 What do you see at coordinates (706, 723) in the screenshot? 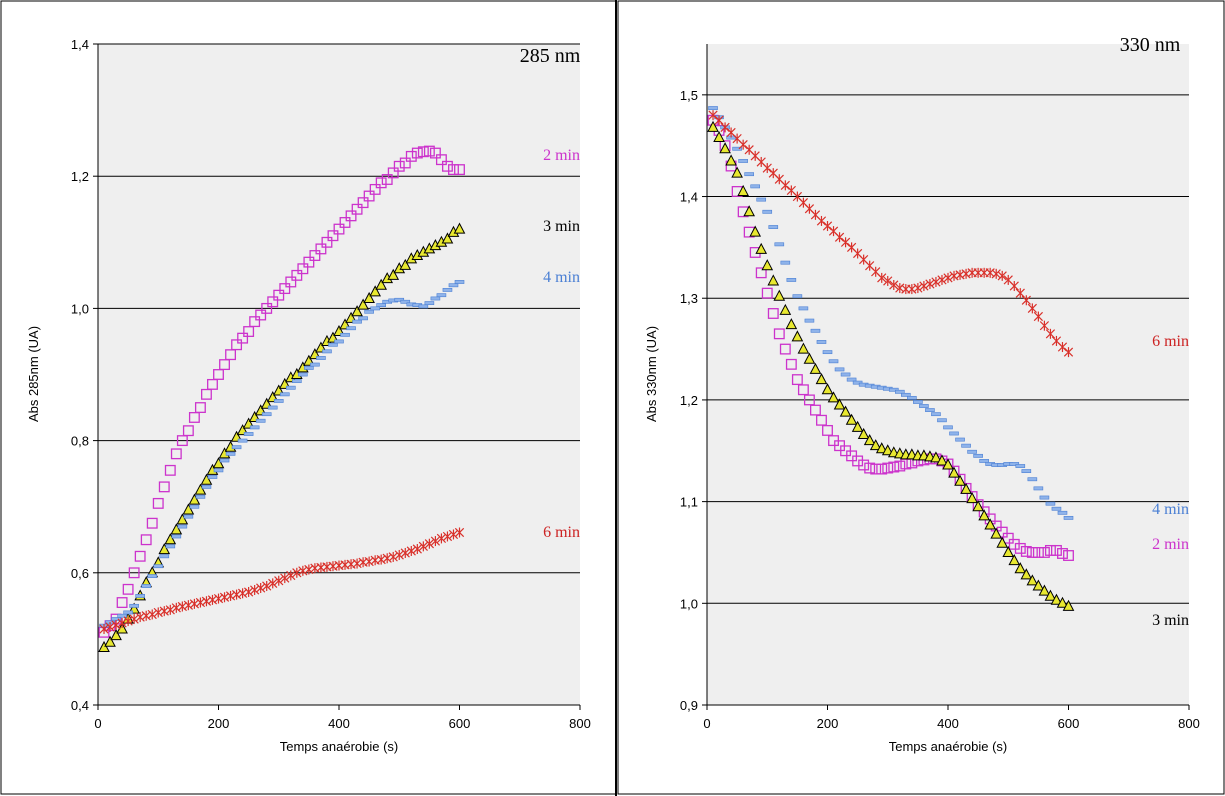
I see `x-tick-label: 0` at bounding box center [706, 723].